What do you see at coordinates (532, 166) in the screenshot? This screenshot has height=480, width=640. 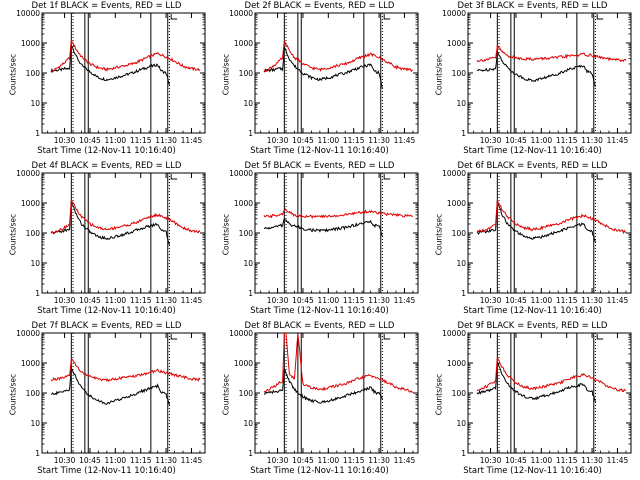 I see `panel-title: Det 6f BLACK = Events, RED = LLD` at bounding box center [532, 166].